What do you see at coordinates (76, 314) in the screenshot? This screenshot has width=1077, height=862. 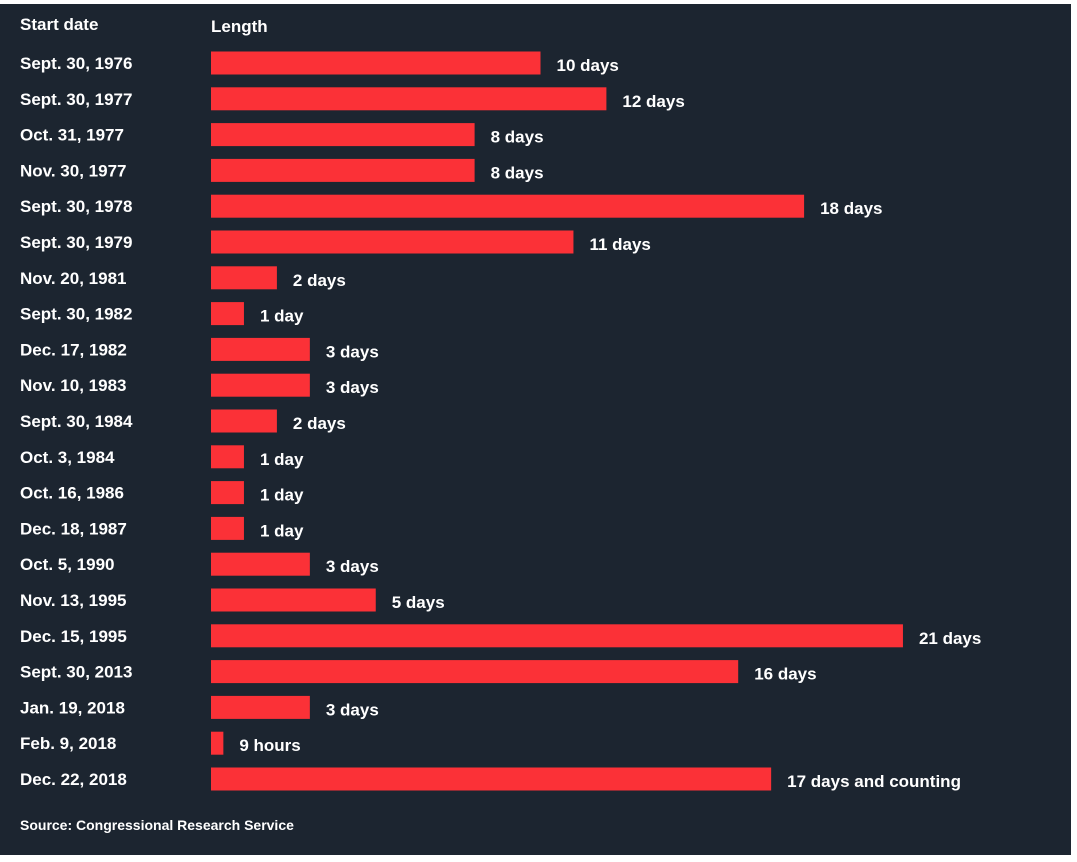 I see `category-label: Sept. 30, 1982` at bounding box center [76, 314].